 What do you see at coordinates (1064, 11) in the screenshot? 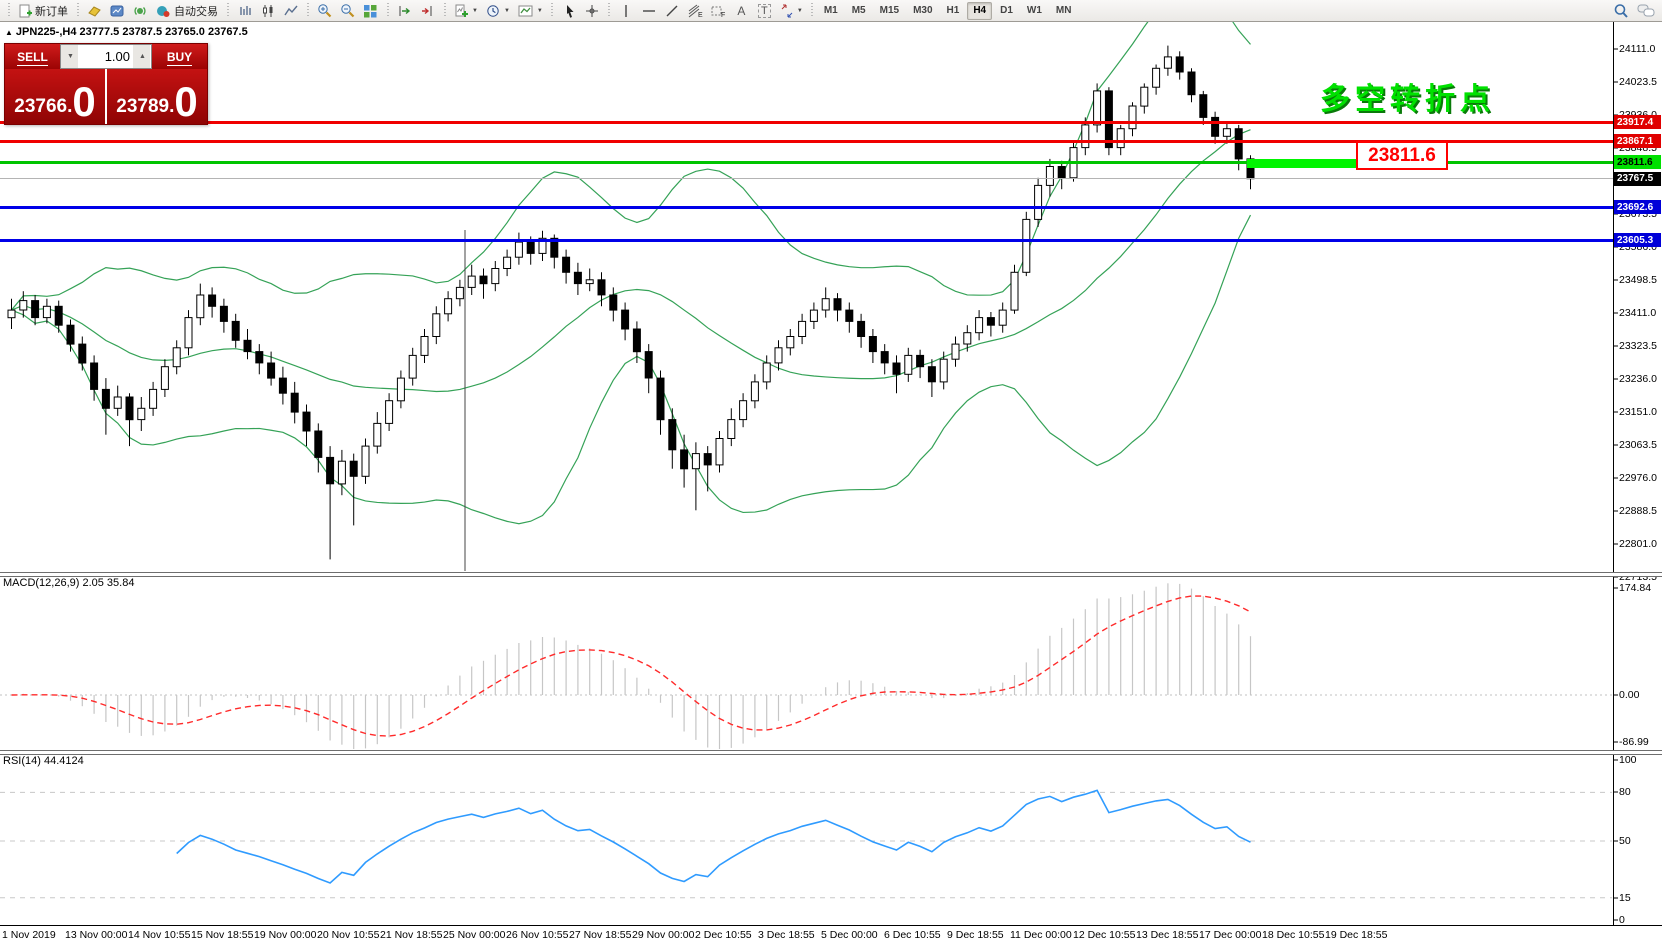
I see `timeframe-mn: MN` at bounding box center [1064, 11].